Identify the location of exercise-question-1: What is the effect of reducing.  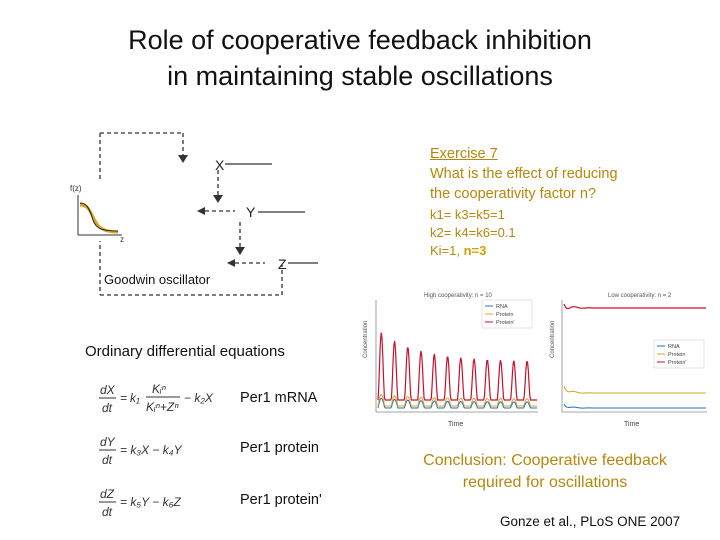
(524, 174).